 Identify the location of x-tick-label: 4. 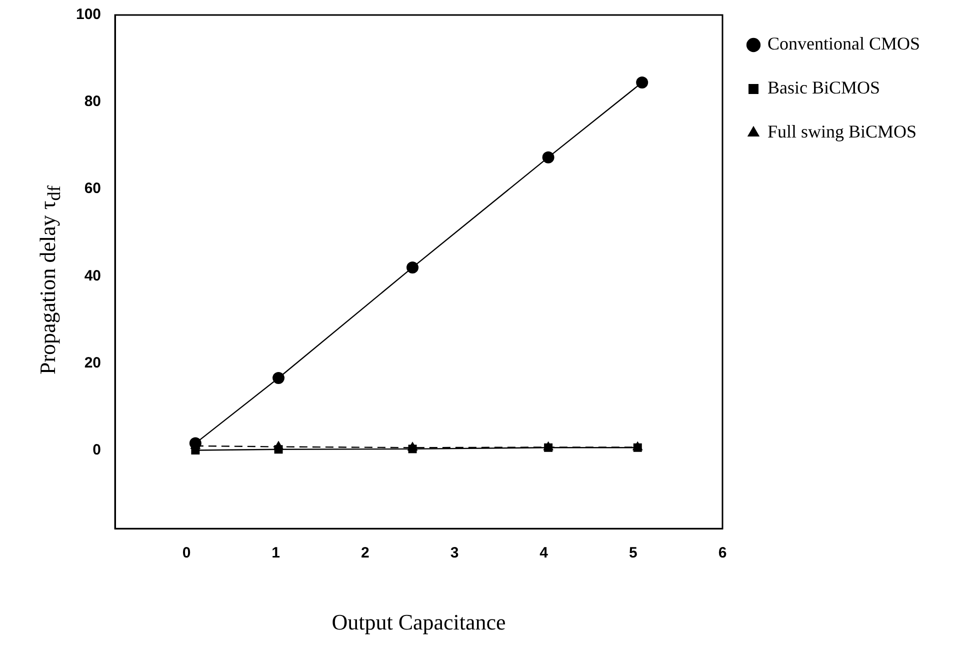
(544, 553).